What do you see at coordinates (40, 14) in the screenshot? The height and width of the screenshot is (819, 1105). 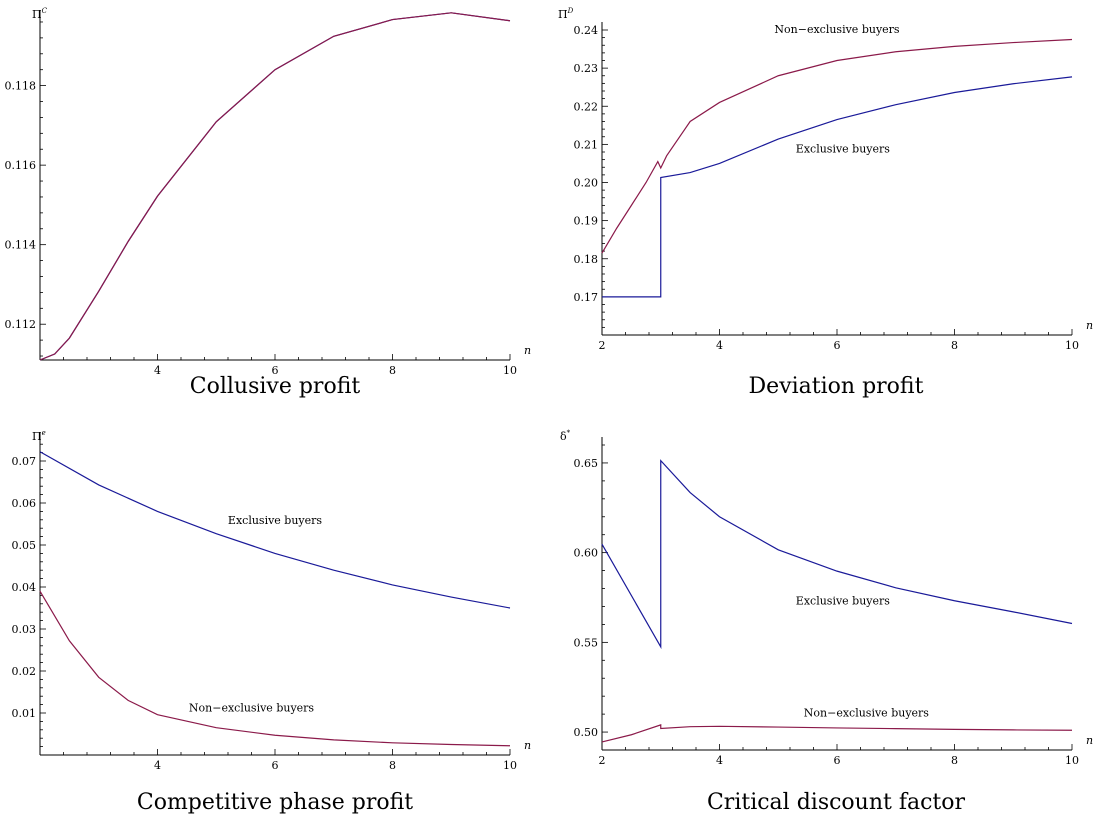 I see `y-axis-label: ΠC` at bounding box center [40, 14].